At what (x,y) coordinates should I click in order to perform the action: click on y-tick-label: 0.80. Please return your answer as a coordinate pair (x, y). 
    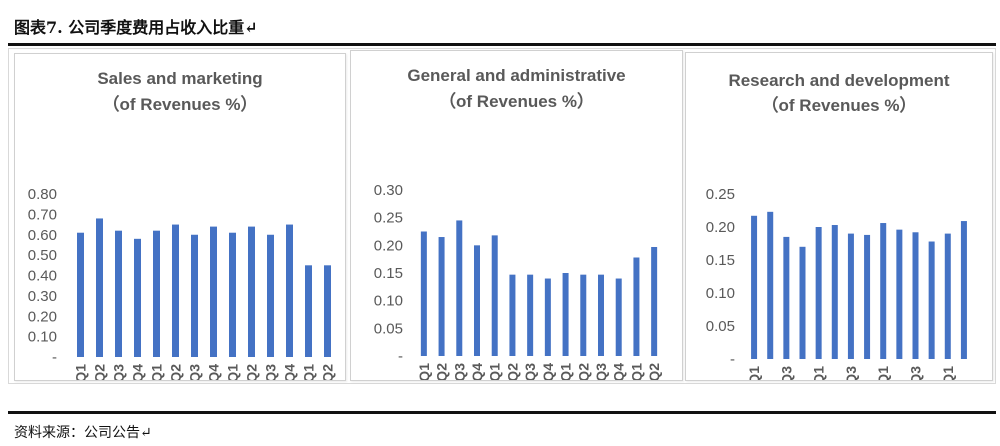
    Looking at the image, I should click on (42, 194).